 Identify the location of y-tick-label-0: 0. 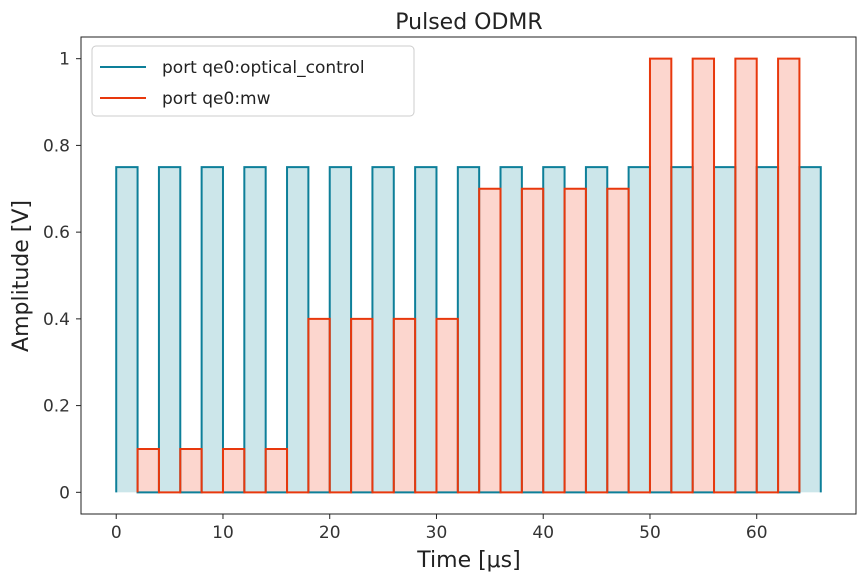
(64, 493).